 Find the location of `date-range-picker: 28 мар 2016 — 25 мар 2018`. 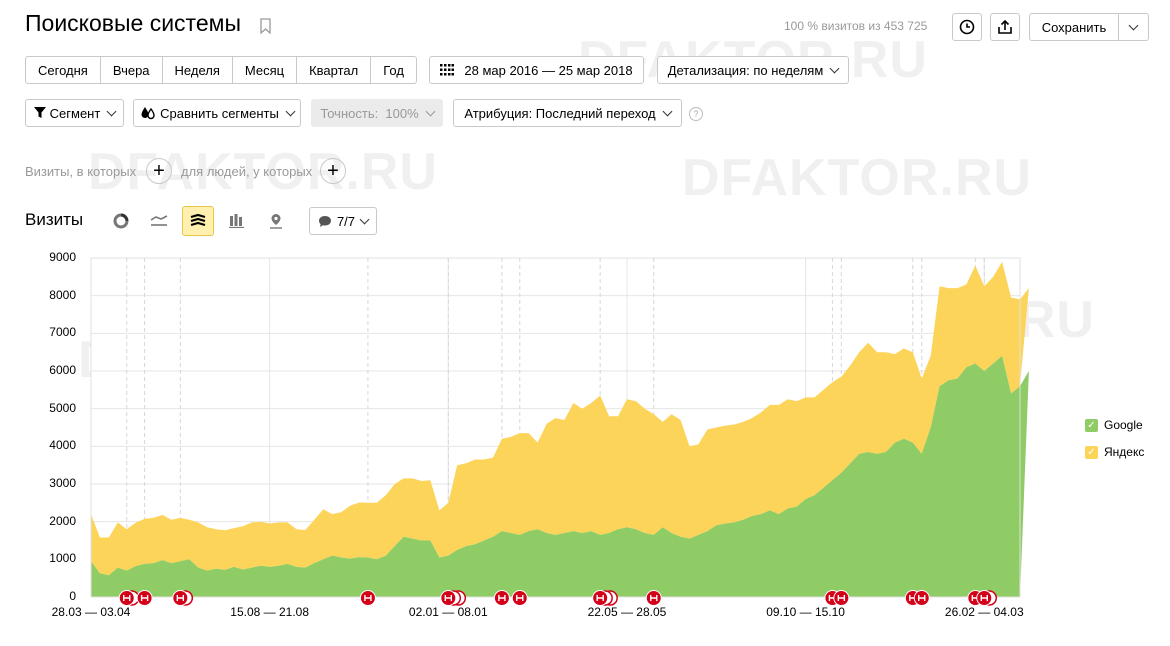

date-range-picker: 28 мар 2016 — 25 мар 2018 is located at coordinates (536, 70).